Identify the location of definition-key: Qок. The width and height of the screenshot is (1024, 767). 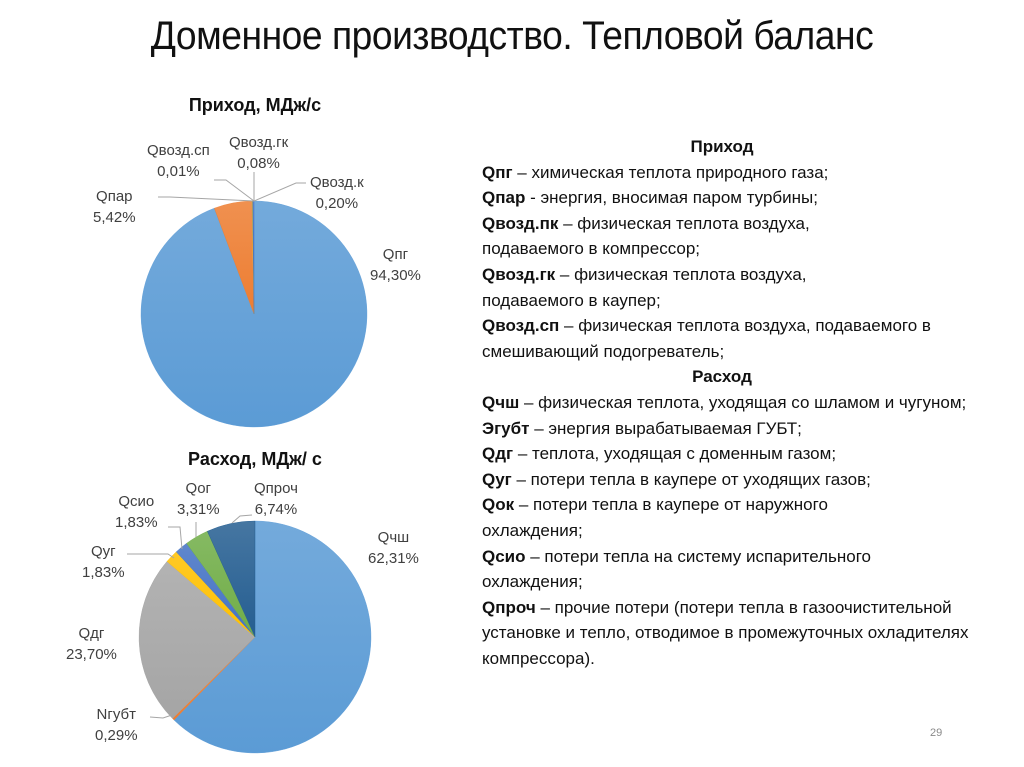
(498, 505).